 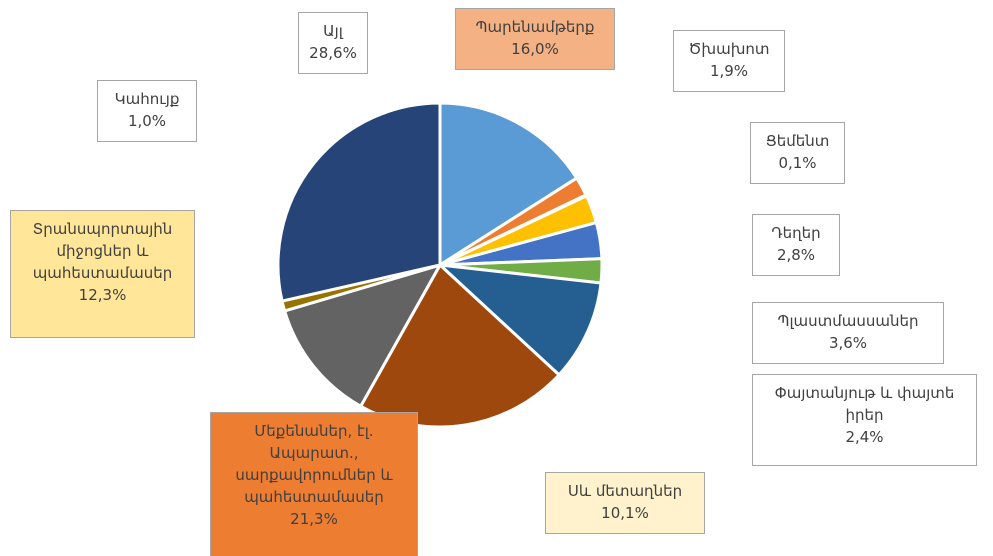 What do you see at coordinates (864, 404) in the screenshot?
I see `label-category: Փայտանյութ և փայտե իրեր` at bounding box center [864, 404].